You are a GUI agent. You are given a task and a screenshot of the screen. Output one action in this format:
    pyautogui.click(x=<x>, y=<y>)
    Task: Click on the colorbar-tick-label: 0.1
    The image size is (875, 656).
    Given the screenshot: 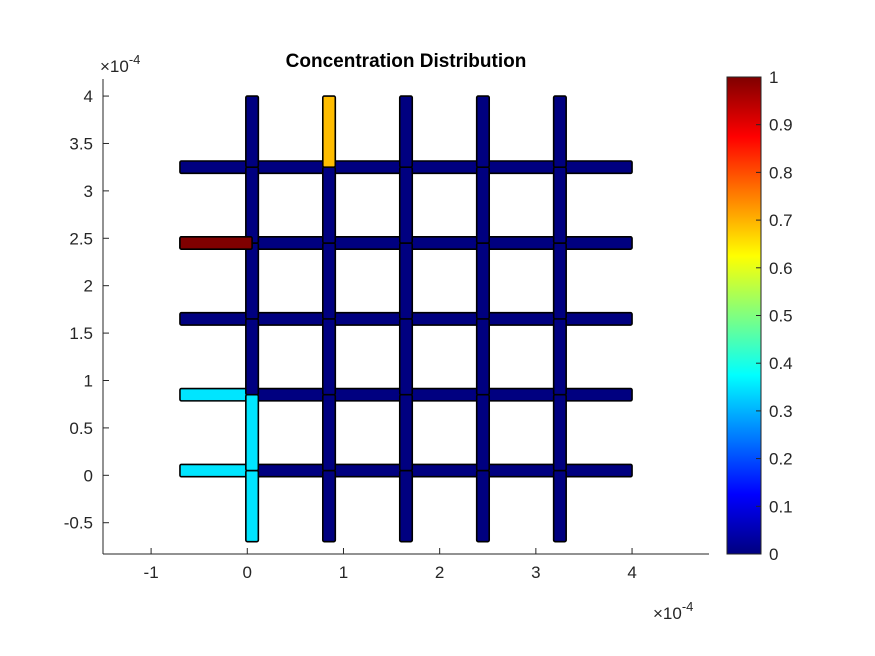 What is the action you would take?
    pyautogui.click(x=781, y=506)
    